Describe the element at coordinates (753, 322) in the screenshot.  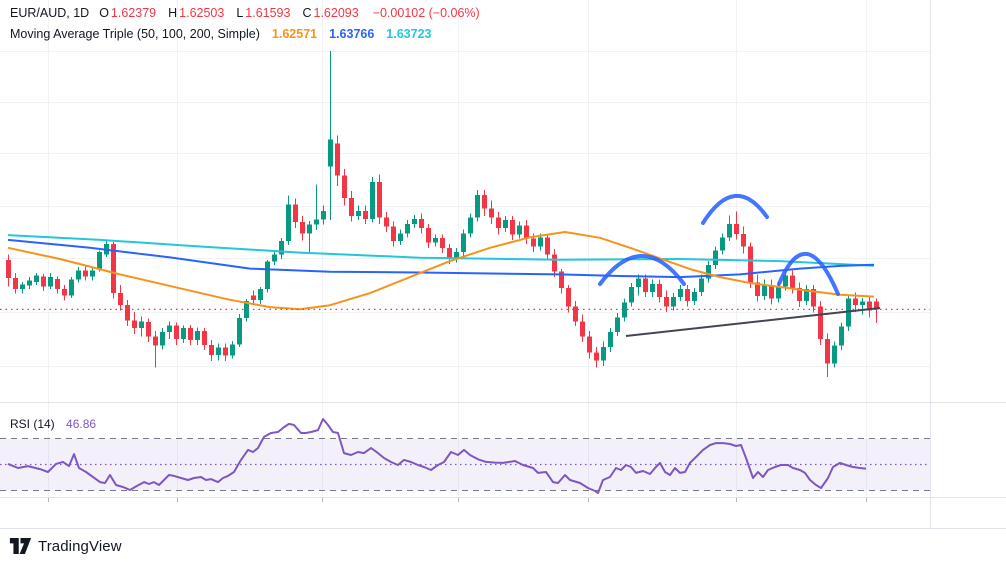
I see `trendline-drawing` at that location.